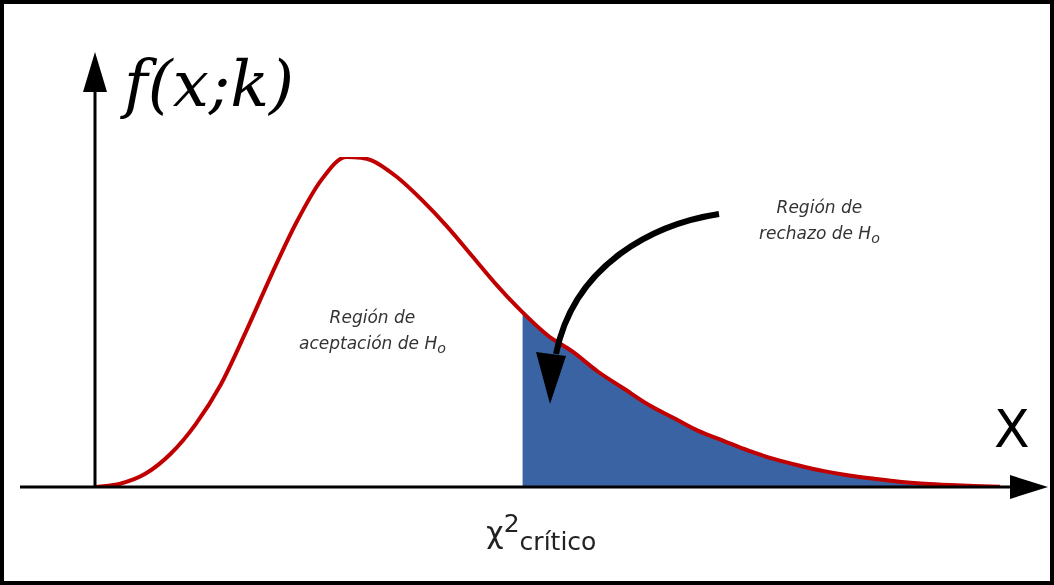 The height and width of the screenshot is (585, 1054). What do you see at coordinates (1012, 429) in the screenshot?
I see `x-axis-title: X` at bounding box center [1012, 429].